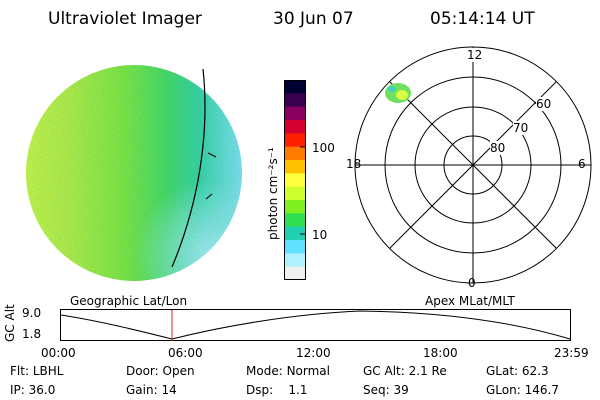 This screenshot has width=600, height=400. Describe the element at coordinates (273, 193) in the screenshot. I see `colorbar-unit-label: photon cm⁻²s⁻¹` at that location.